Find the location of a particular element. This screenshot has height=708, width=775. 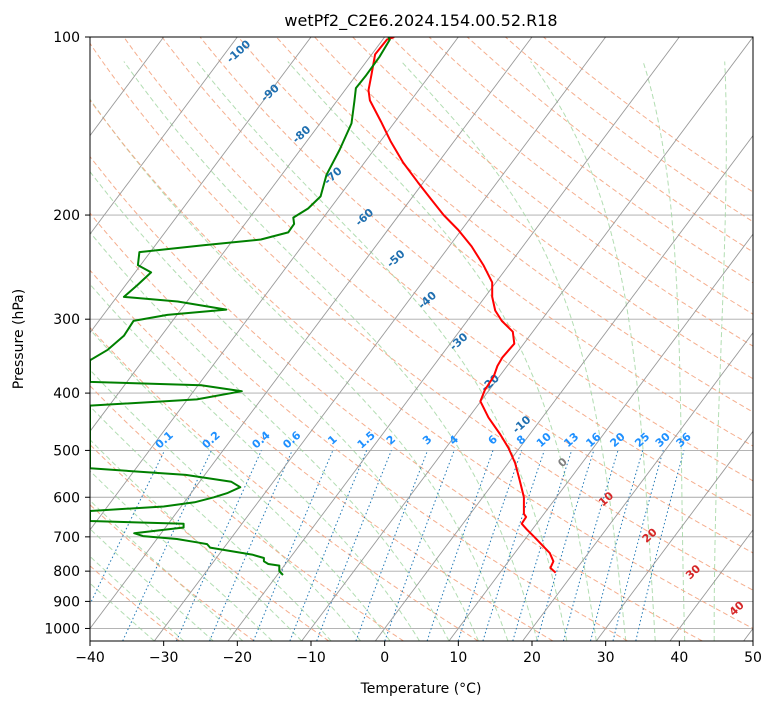

mixing-ratio-label: 6 is located at coordinates (493, 439).